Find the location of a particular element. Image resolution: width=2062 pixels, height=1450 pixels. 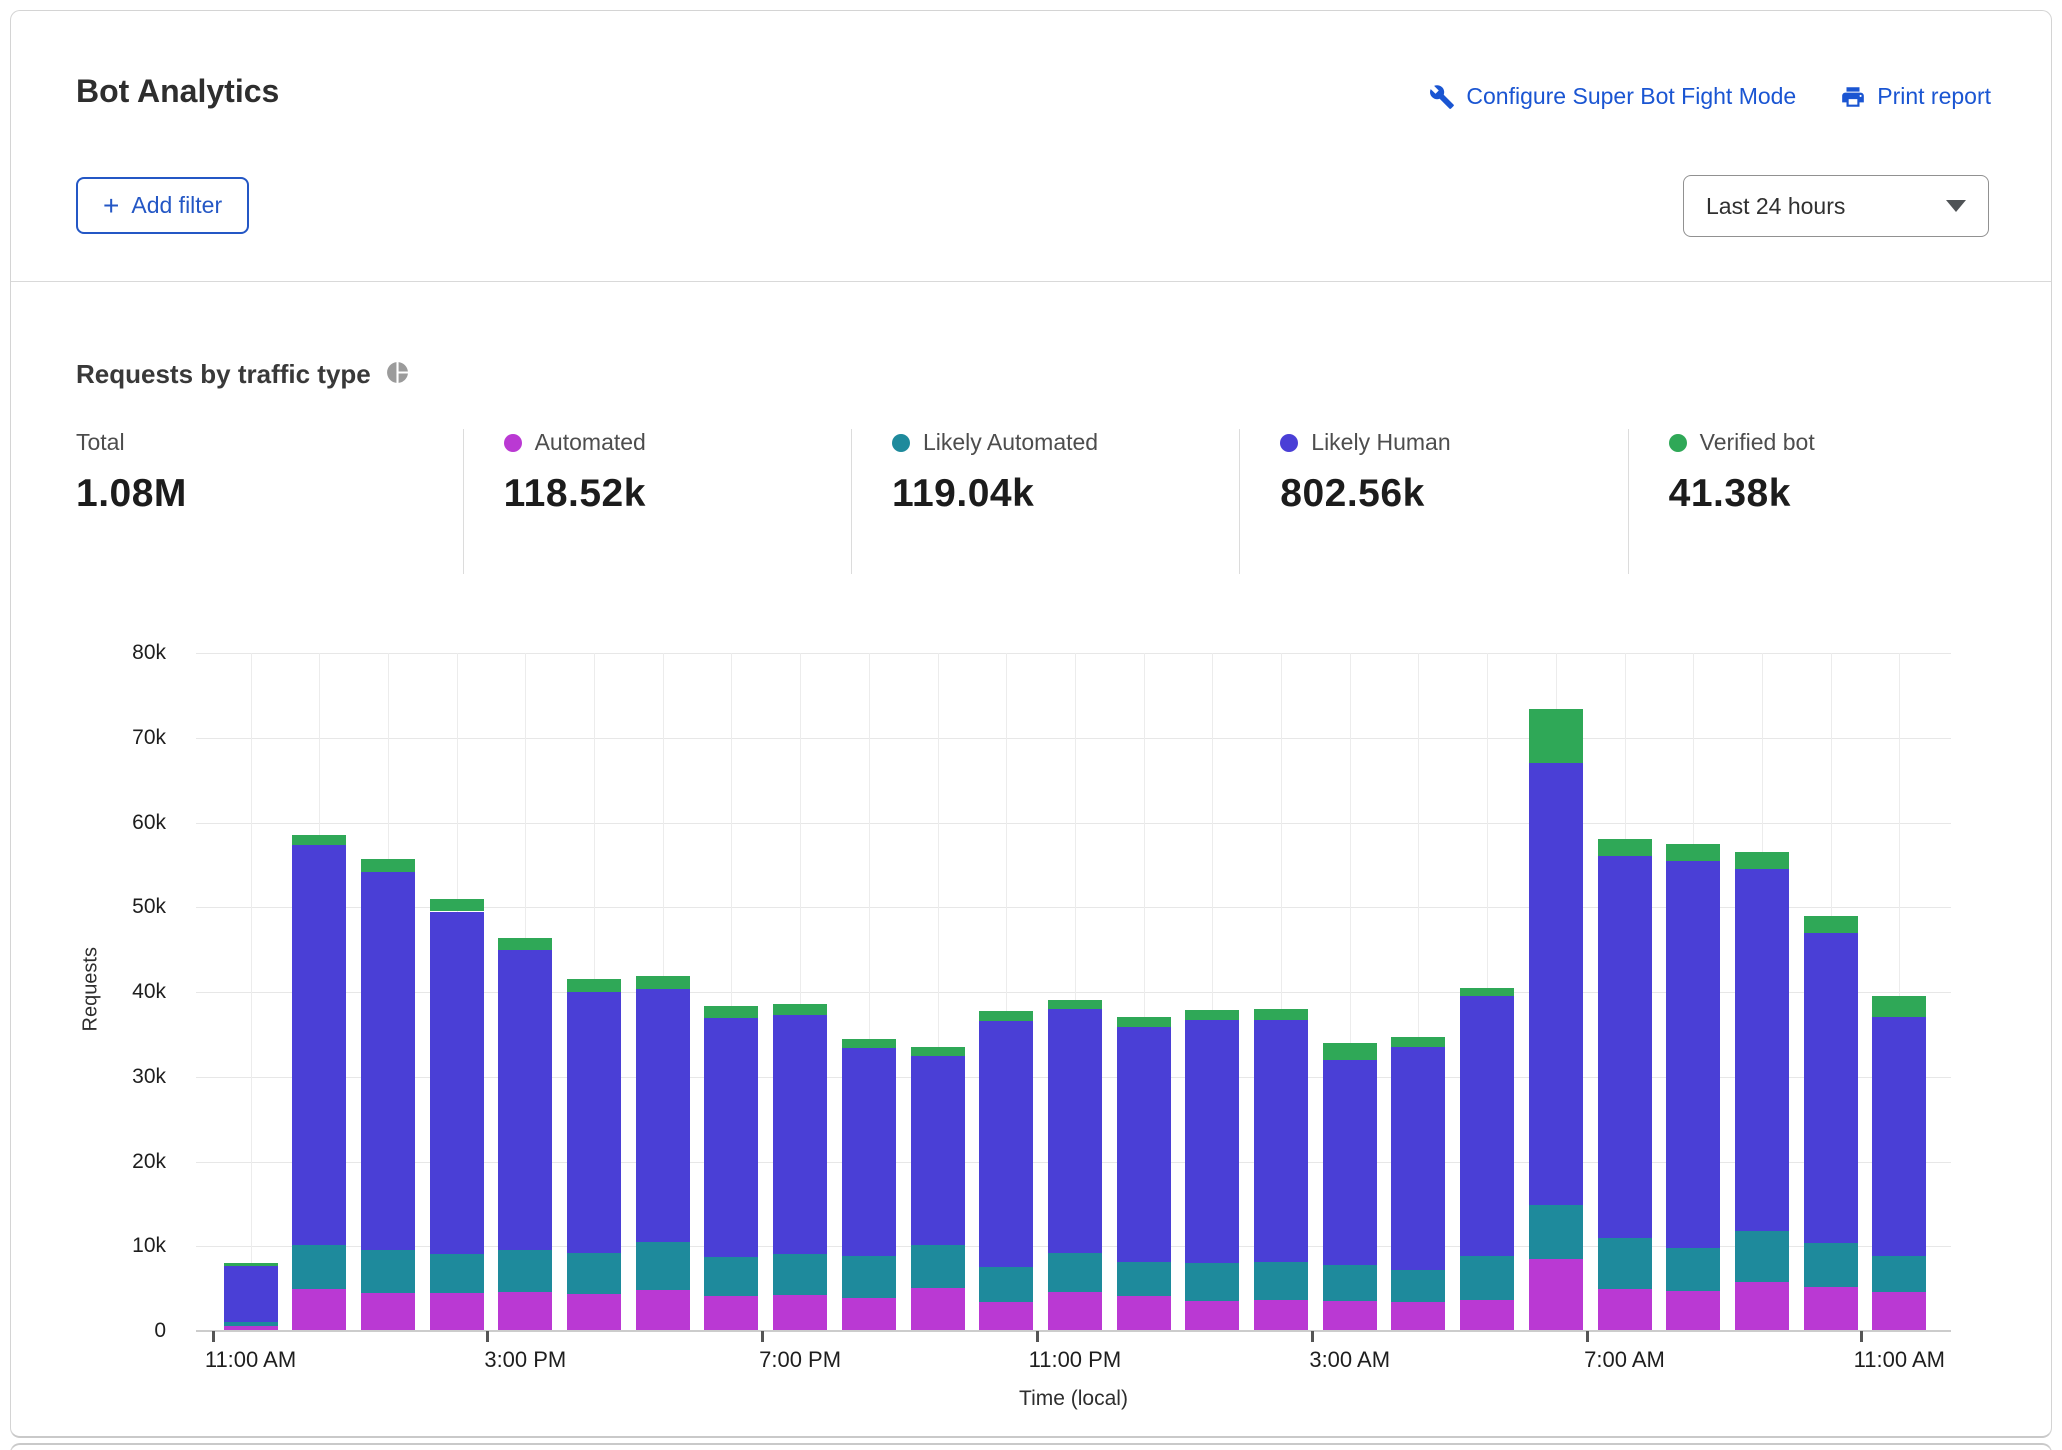

time-range-dropdown: Last 24 hours is located at coordinates (1836, 206).